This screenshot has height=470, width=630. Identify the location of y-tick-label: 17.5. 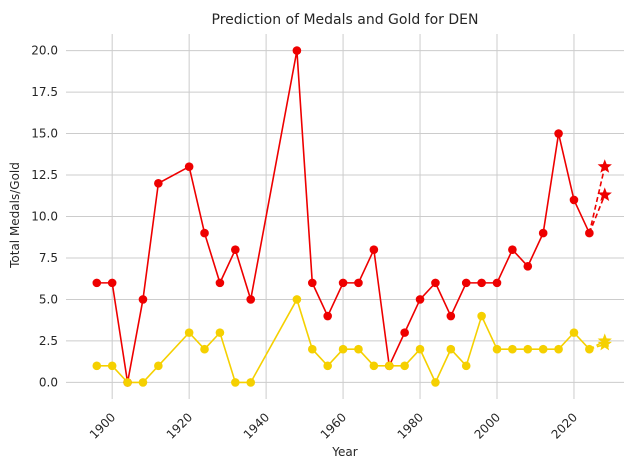
(44, 92).